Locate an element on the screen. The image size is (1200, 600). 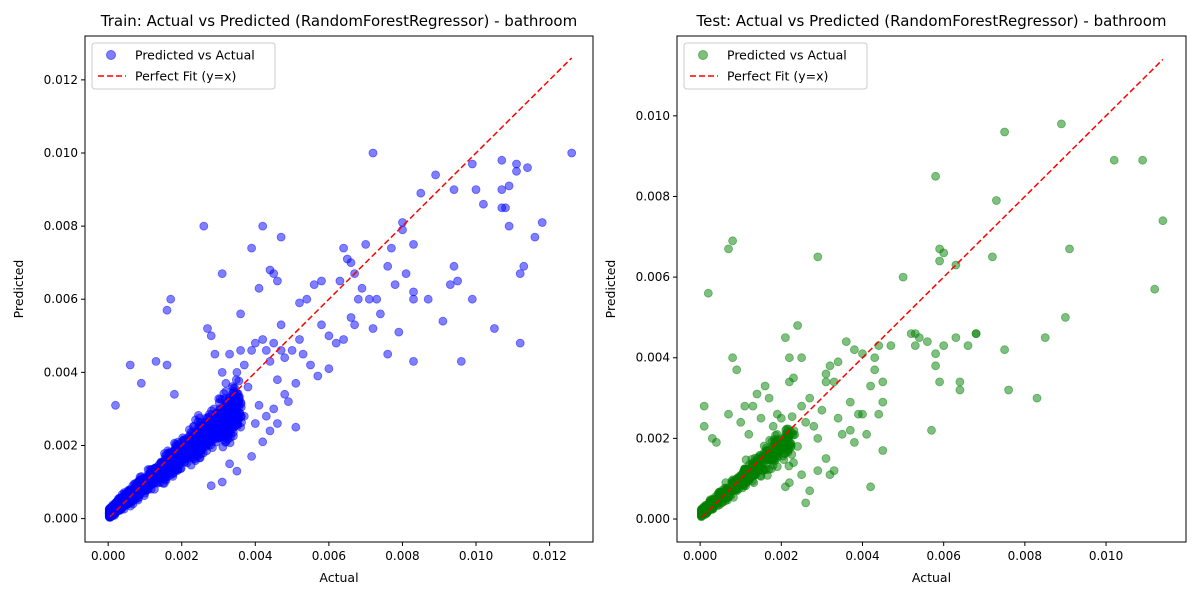
train-y-tick-label: 0.010 is located at coordinates (61, 153).